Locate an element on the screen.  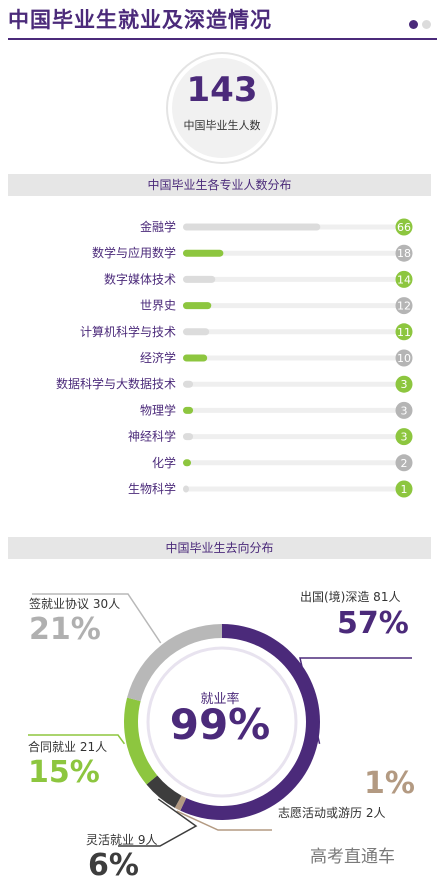
slice-label-text: 出国(境)深造 81人 is located at coordinates (350, 597).